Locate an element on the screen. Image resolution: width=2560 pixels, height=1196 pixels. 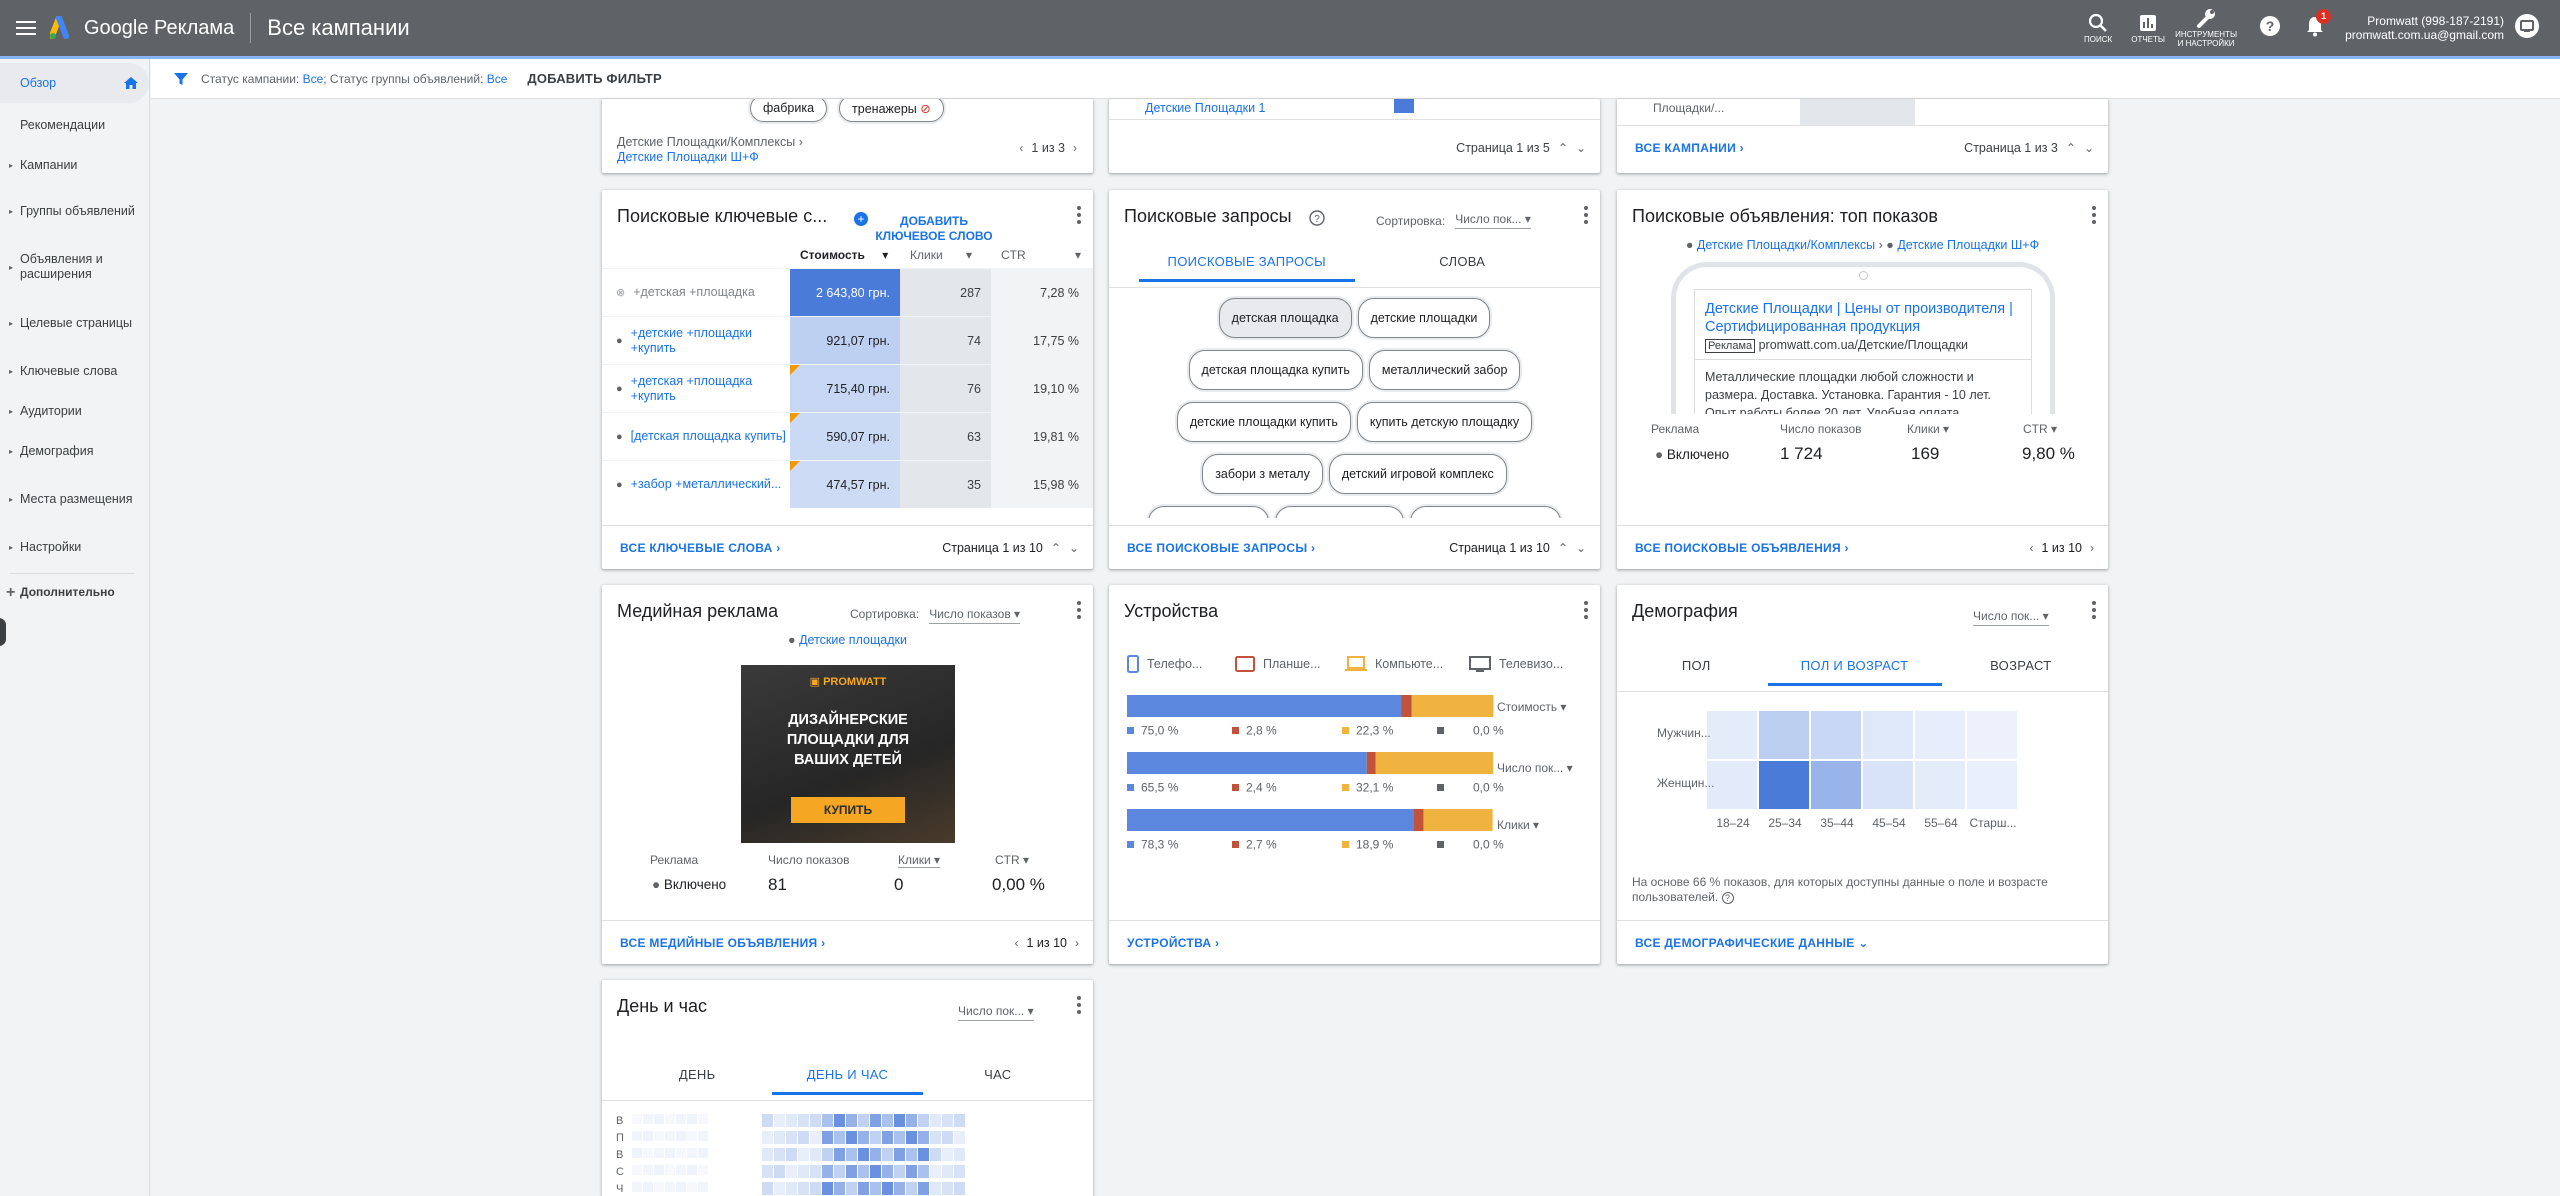
notifications-button: 1 is located at coordinates (2318, 25).